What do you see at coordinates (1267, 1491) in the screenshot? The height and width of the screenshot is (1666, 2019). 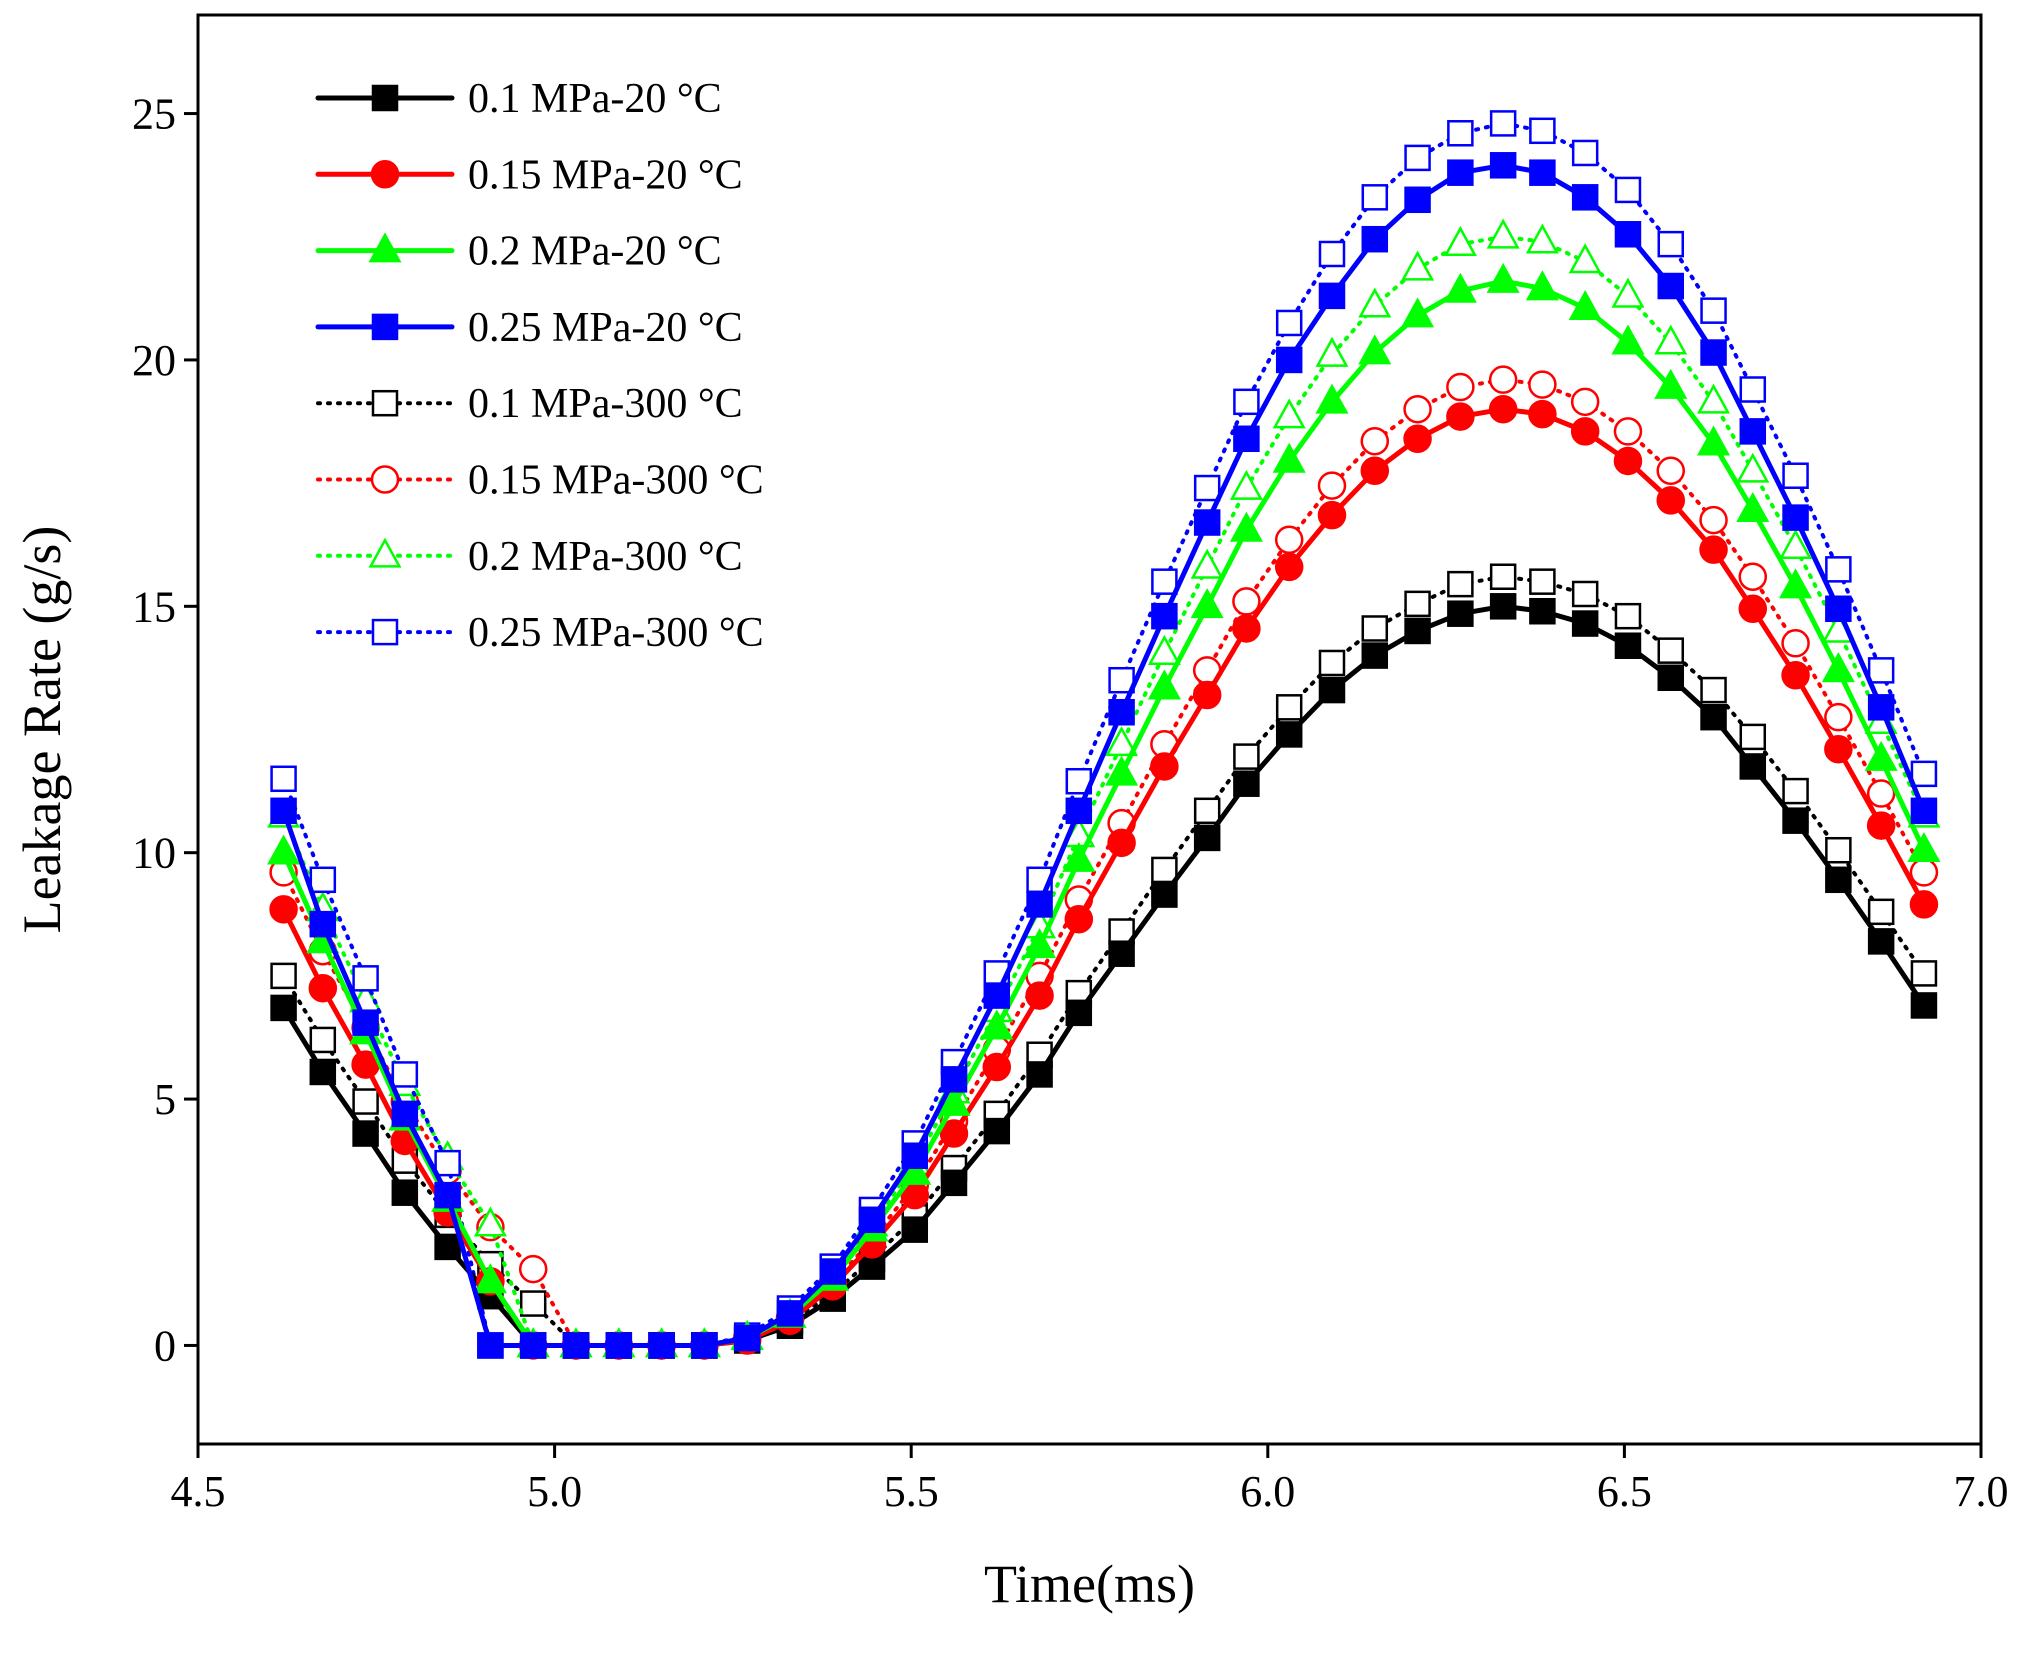 I see `x-tick-label: 6.0` at bounding box center [1267, 1491].